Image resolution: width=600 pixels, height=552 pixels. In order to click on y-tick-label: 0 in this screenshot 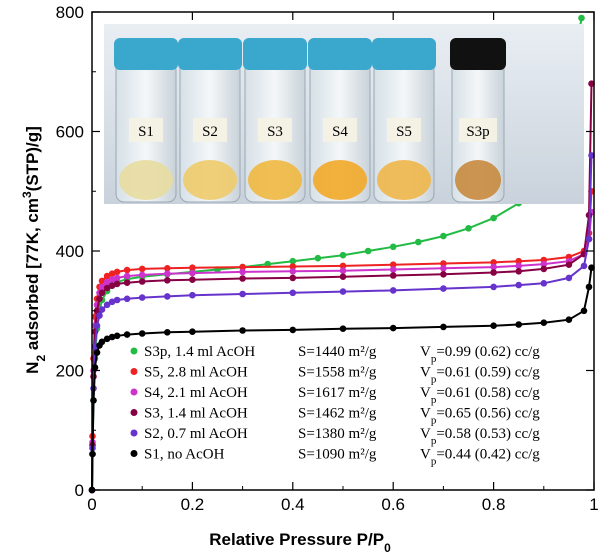, I will do `click(79, 490)`.